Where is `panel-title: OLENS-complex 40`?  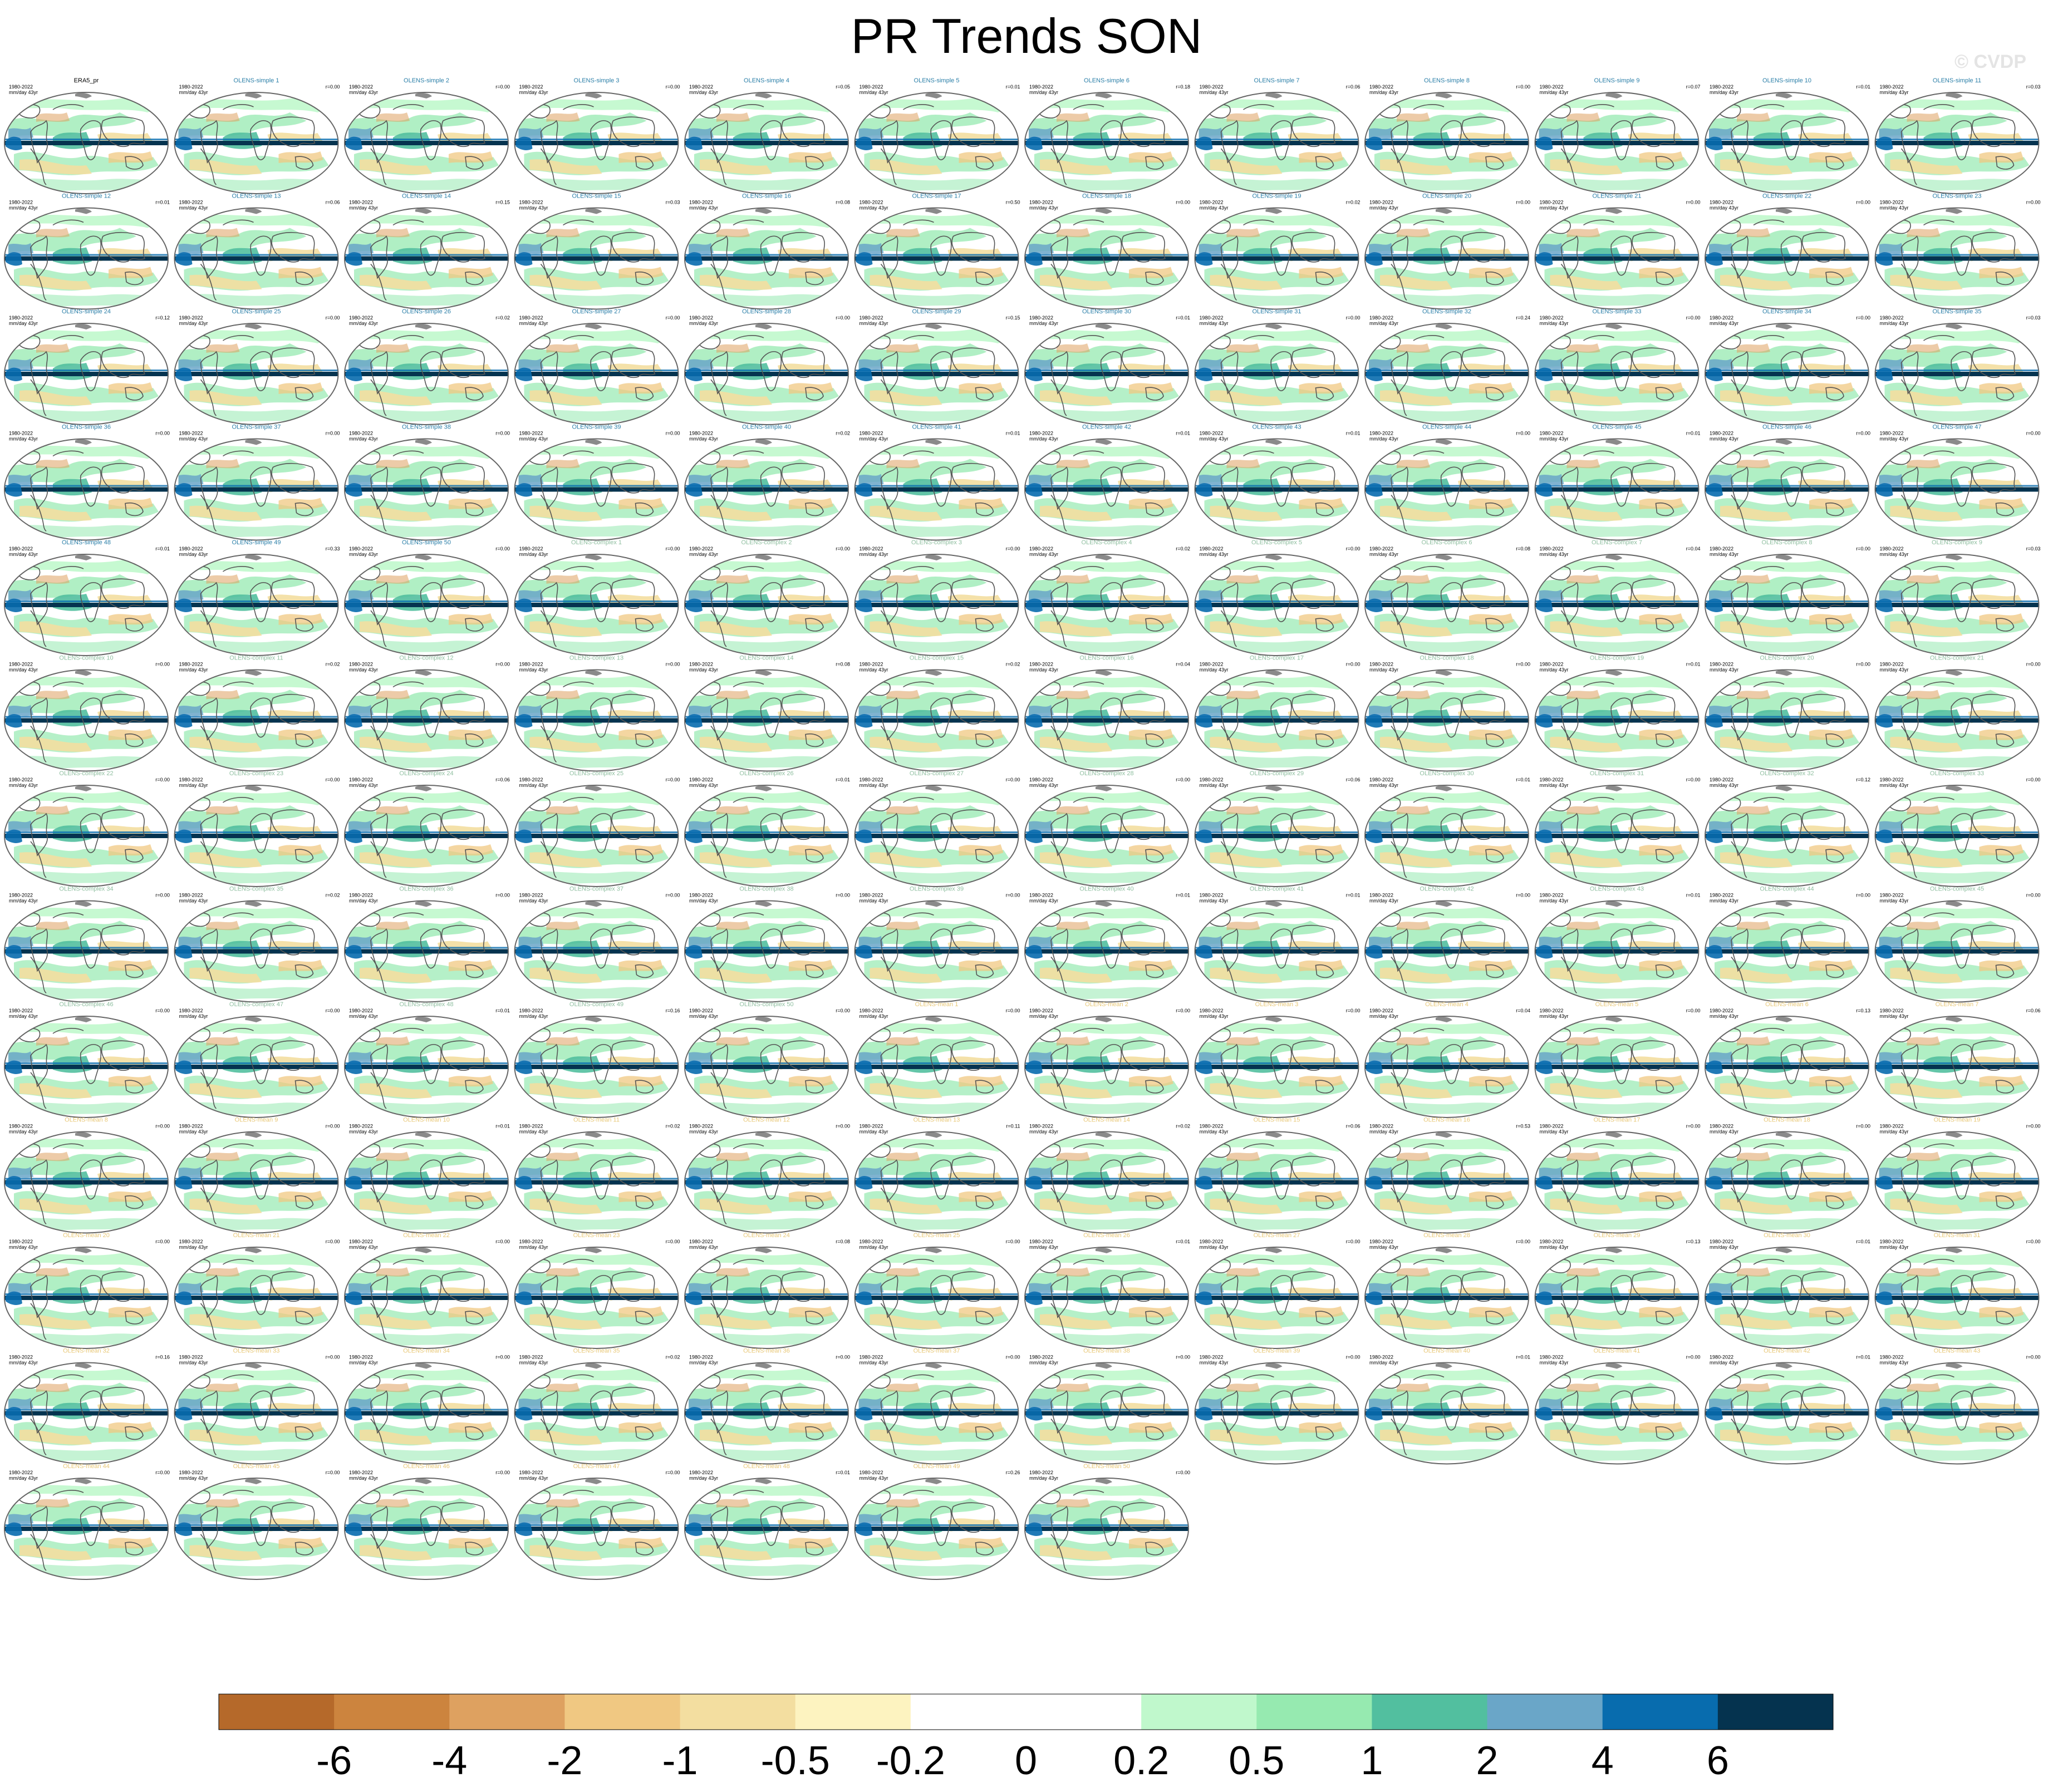 panel-title: OLENS-complex 40 is located at coordinates (1106, 889).